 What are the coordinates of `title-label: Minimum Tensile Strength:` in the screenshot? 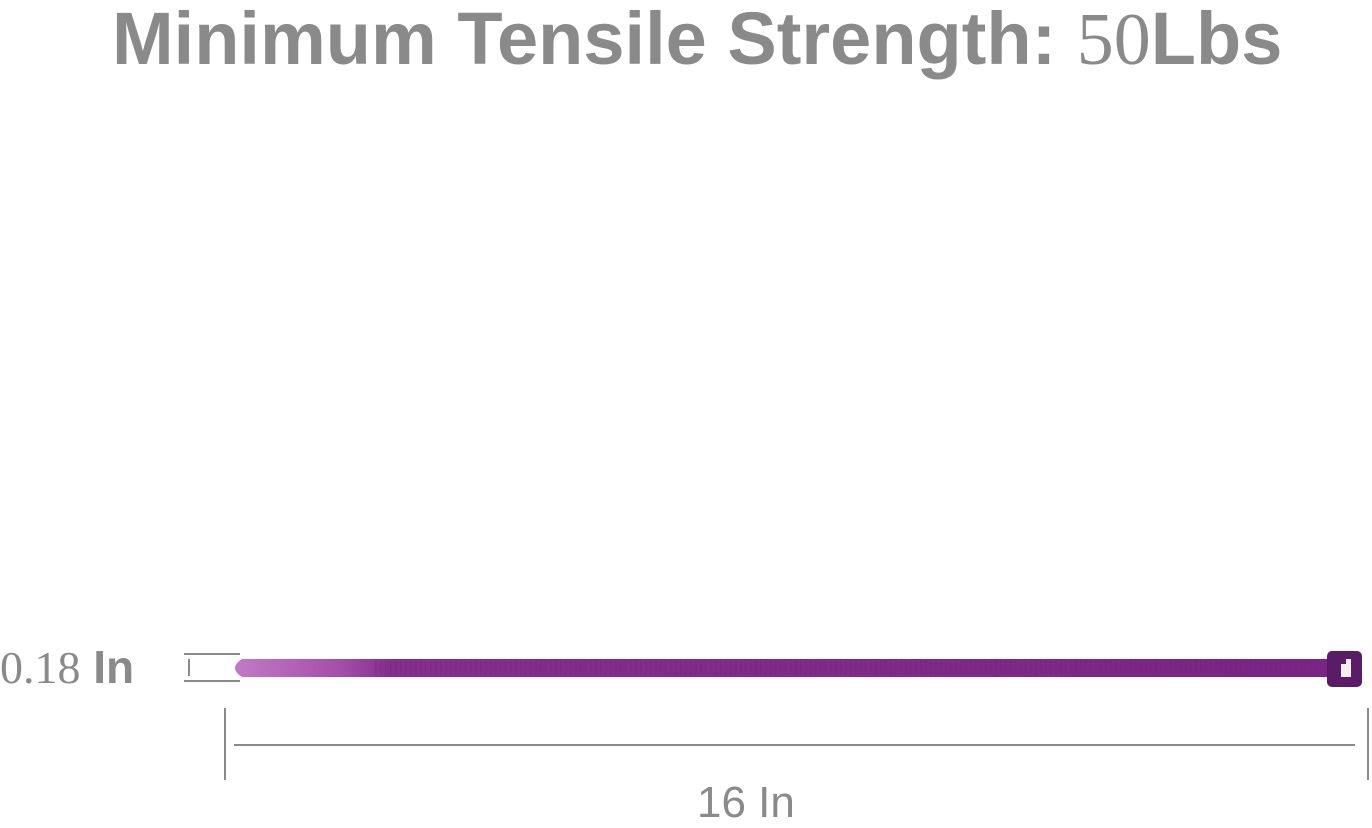 It's located at (584, 40).